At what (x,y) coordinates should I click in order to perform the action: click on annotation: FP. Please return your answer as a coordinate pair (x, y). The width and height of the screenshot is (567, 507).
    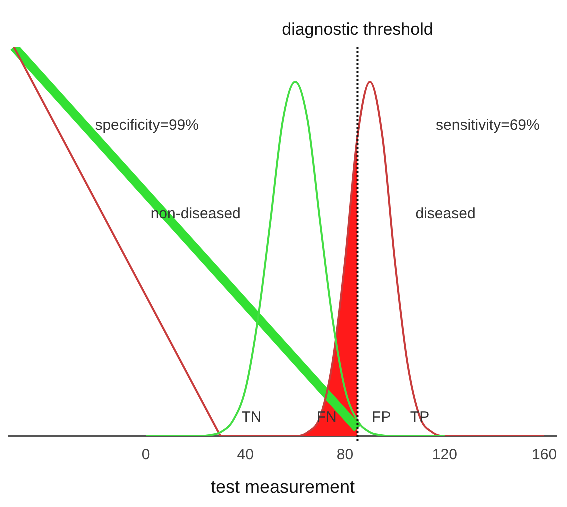
    Looking at the image, I should click on (382, 417).